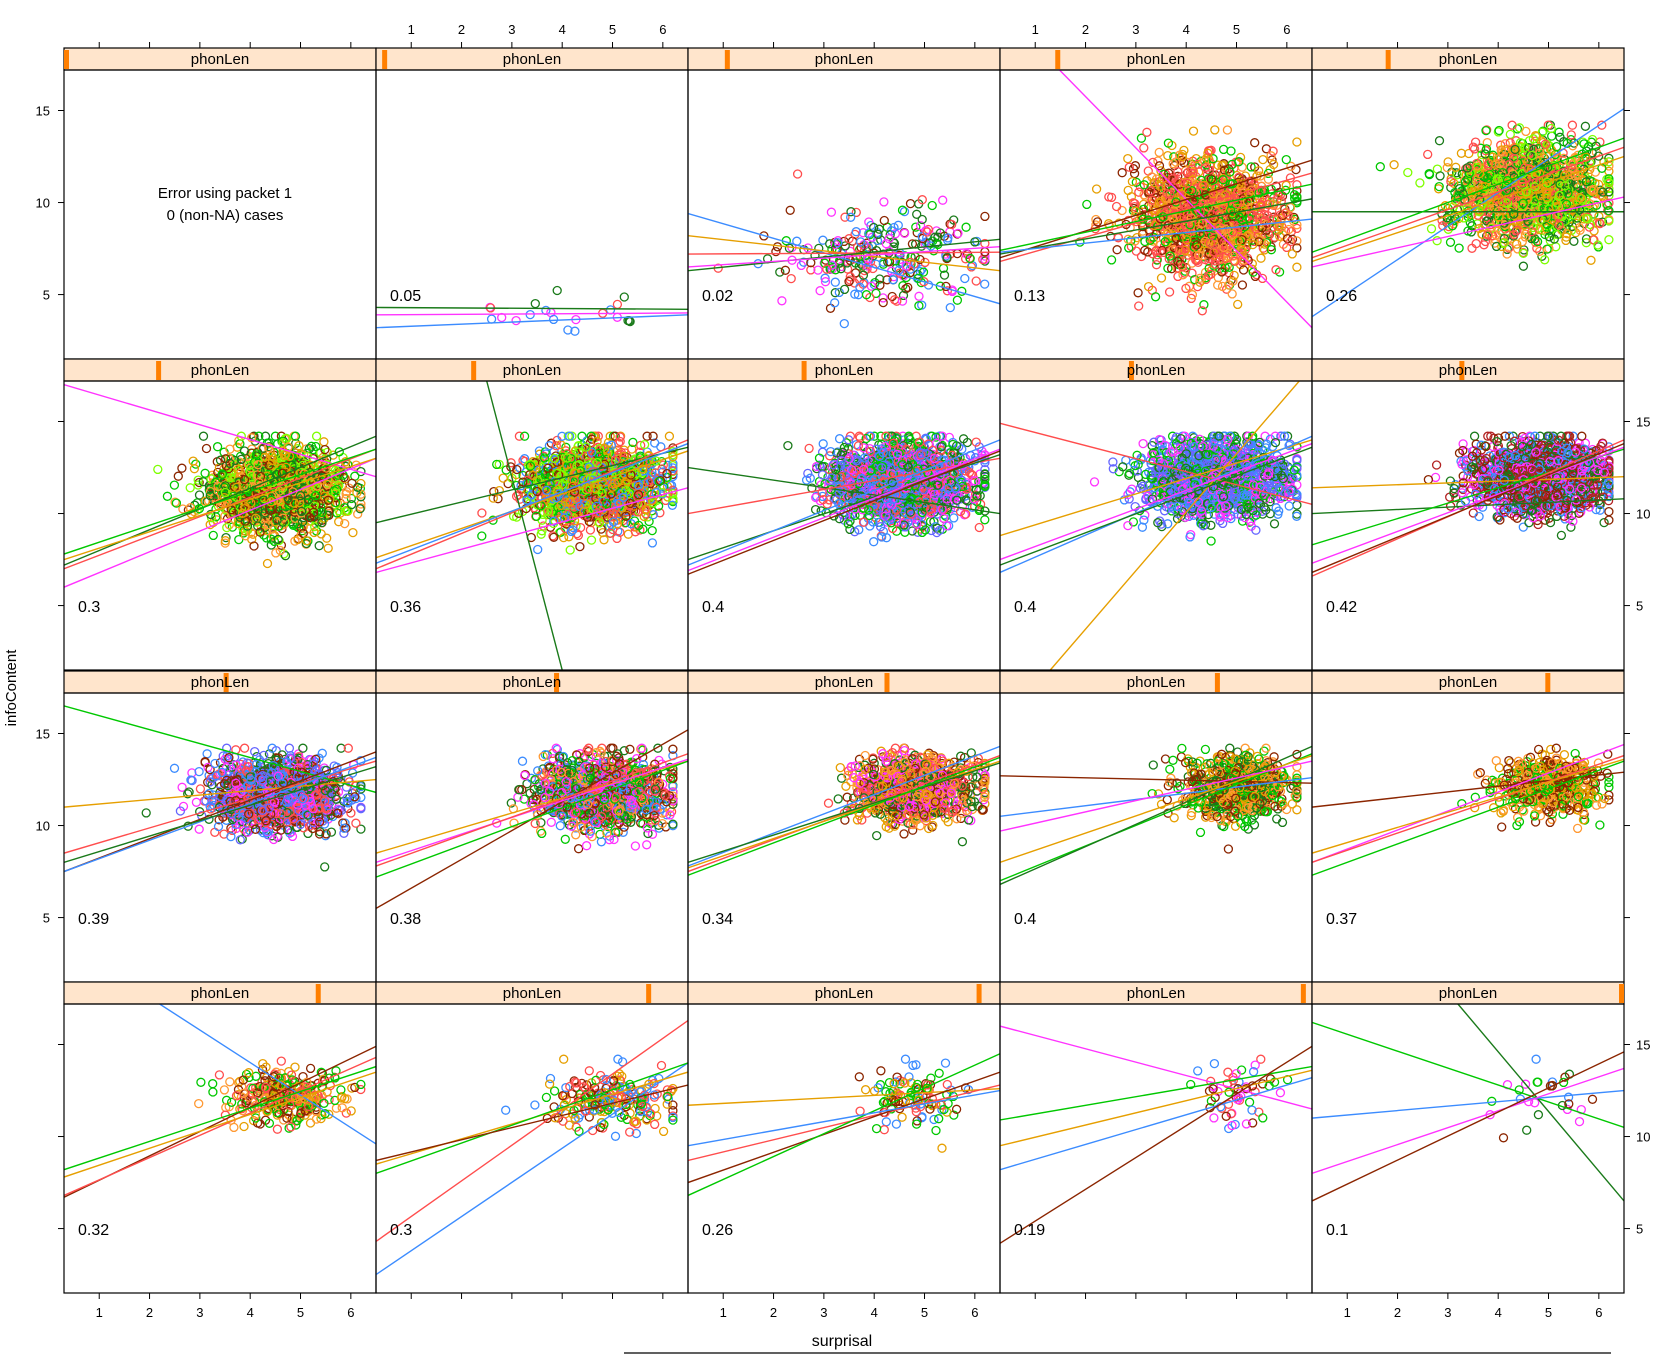 This screenshot has width=1671, height=1361. Describe the element at coordinates (225, 215) in the screenshot. I see `panel-error-message: 0 (non-NA) cases` at that location.